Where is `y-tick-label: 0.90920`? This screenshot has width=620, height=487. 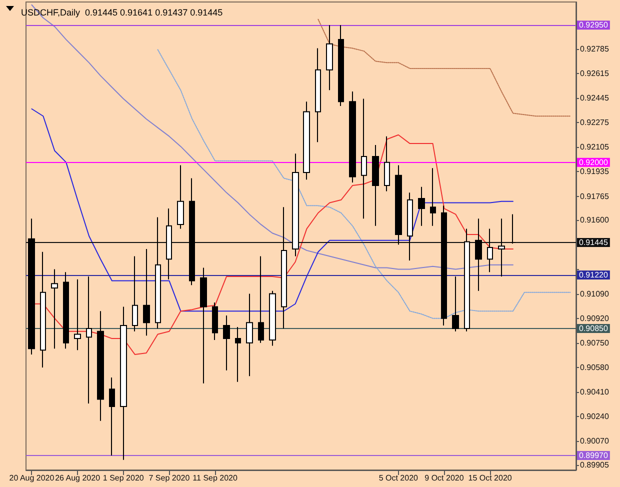
y-tick-label: 0.90920 is located at coordinates (595, 318).